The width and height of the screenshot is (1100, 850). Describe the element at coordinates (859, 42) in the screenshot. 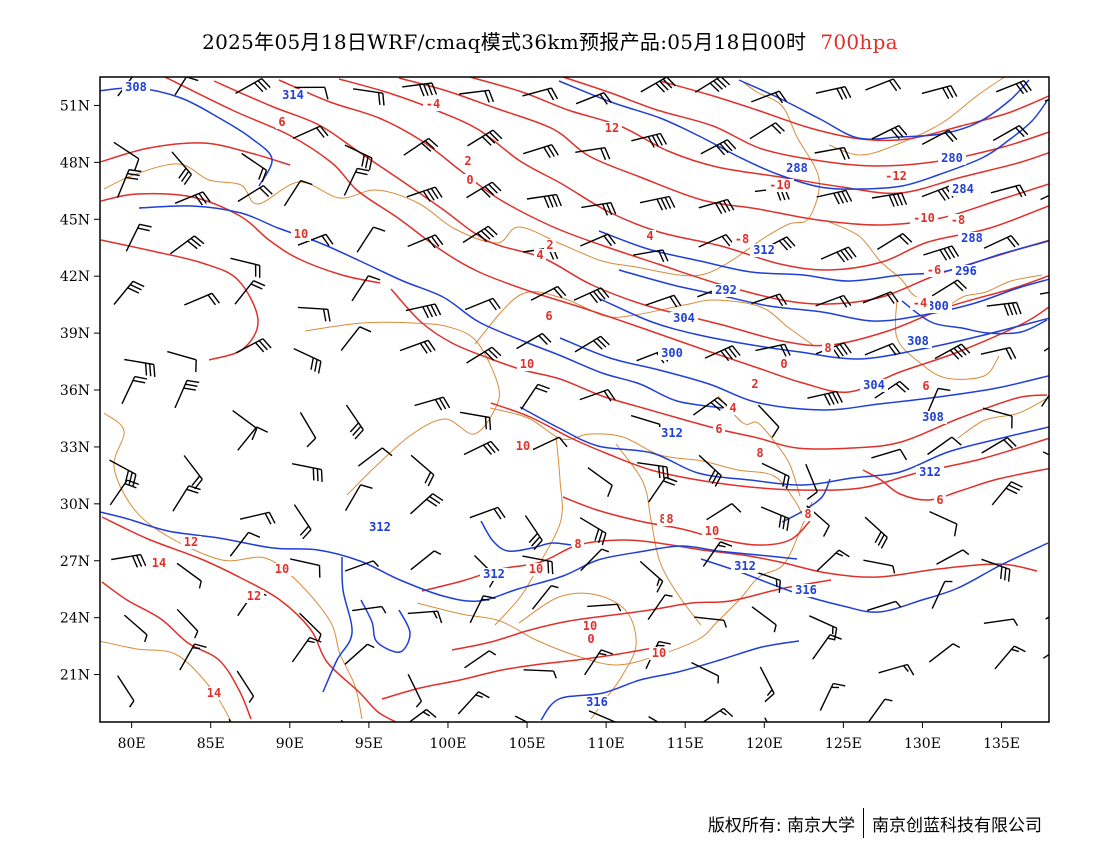

I see `pressure-level: 700hpa` at that location.